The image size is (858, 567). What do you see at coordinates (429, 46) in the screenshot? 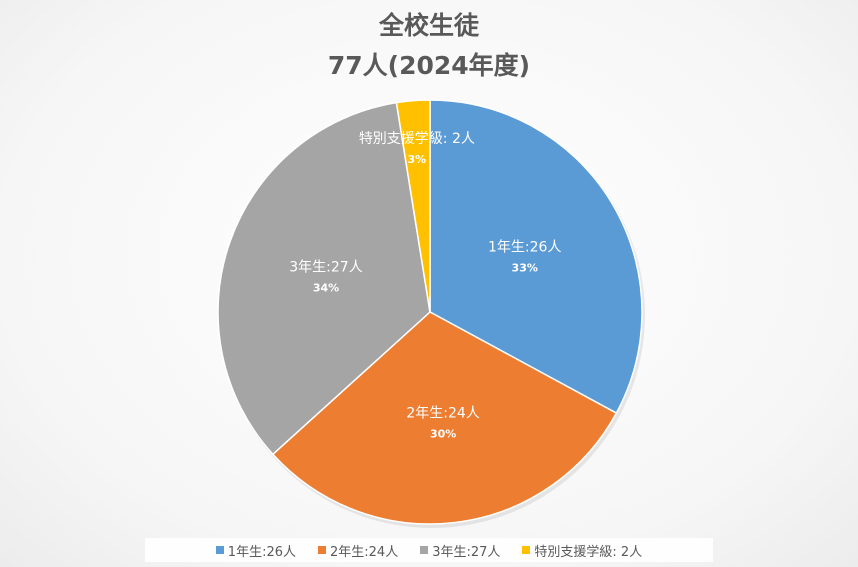
I see `chart-title: 全校生徒 77人(2024年度)` at bounding box center [429, 46].